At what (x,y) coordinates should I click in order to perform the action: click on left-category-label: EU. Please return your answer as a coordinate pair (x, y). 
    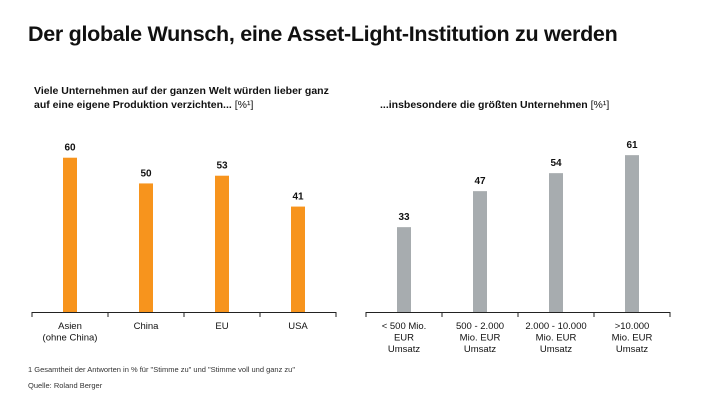
    Looking at the image, I should click on (221, 326).